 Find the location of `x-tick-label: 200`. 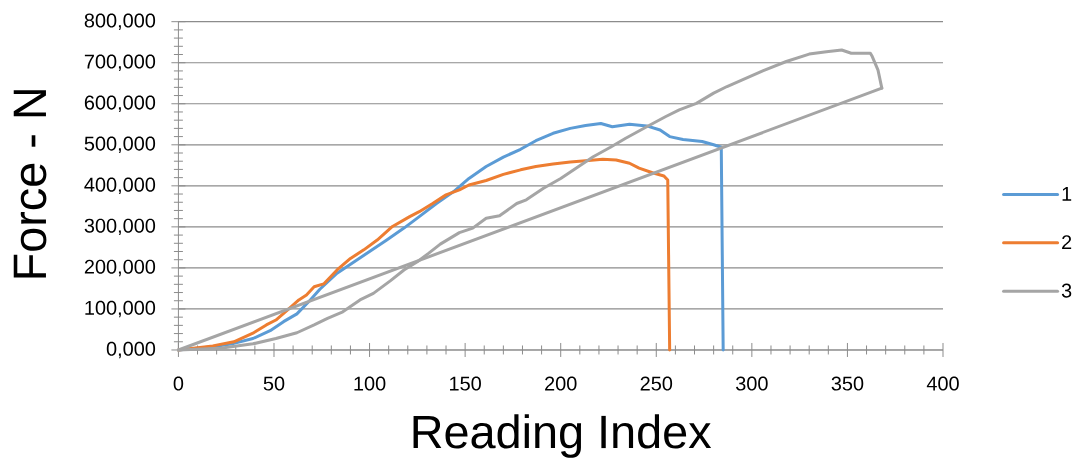

x-tick-label: 200 is located at coordinates (561, 383).